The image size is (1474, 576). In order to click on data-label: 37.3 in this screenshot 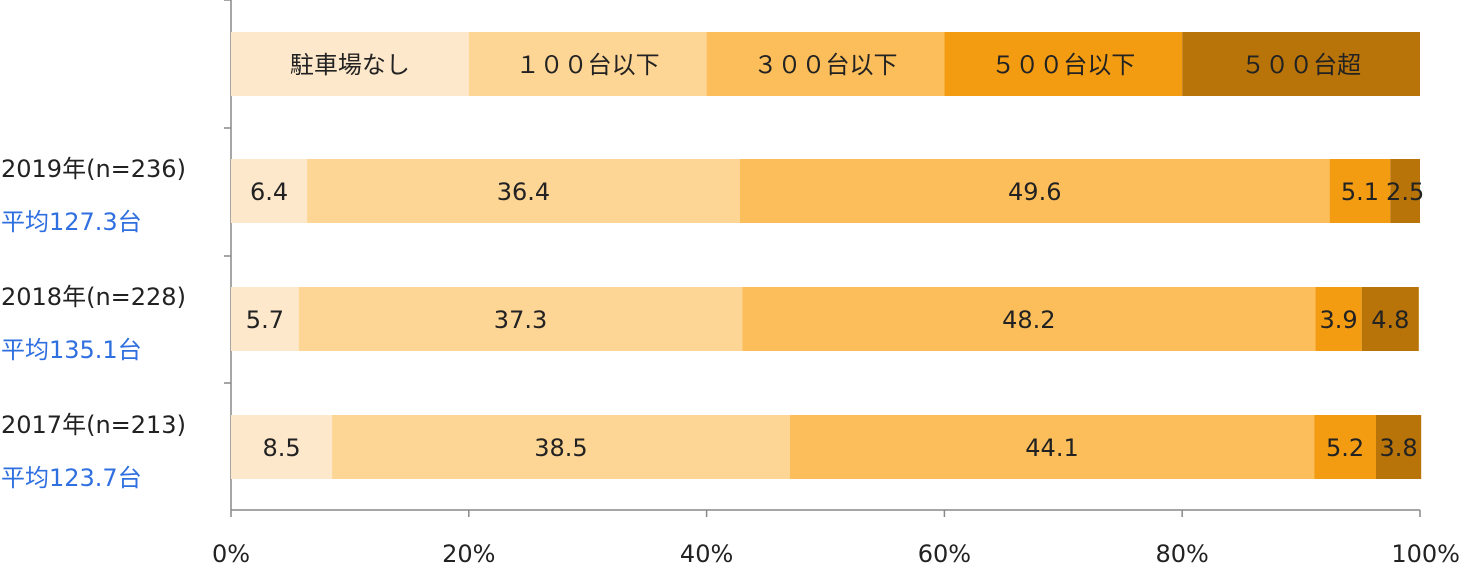, I will do `click(520, 320)`.